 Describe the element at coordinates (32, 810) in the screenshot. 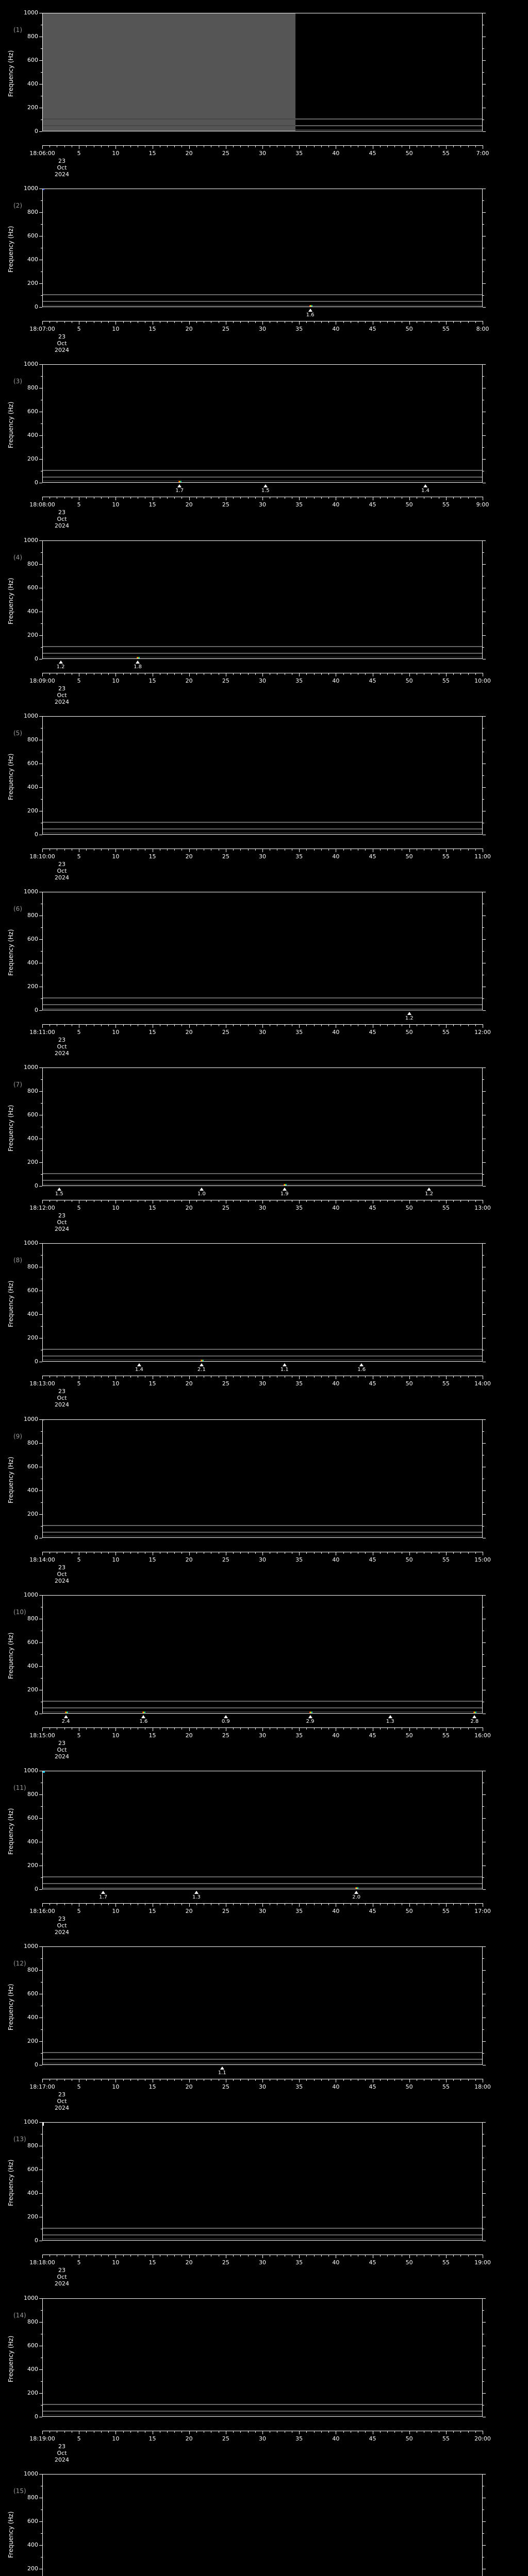

I see `y-tick-label: 200` at that location.